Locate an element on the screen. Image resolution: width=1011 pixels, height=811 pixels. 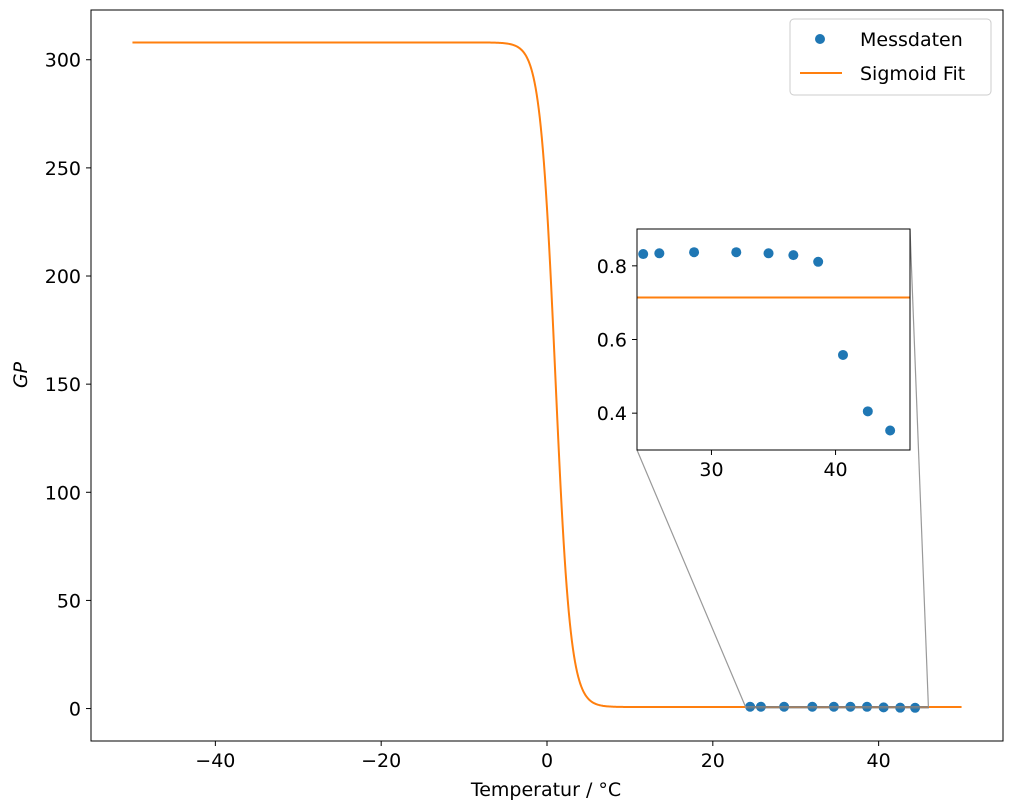
inset-x-tick-label: 30 is located at coordinates (711, 470).